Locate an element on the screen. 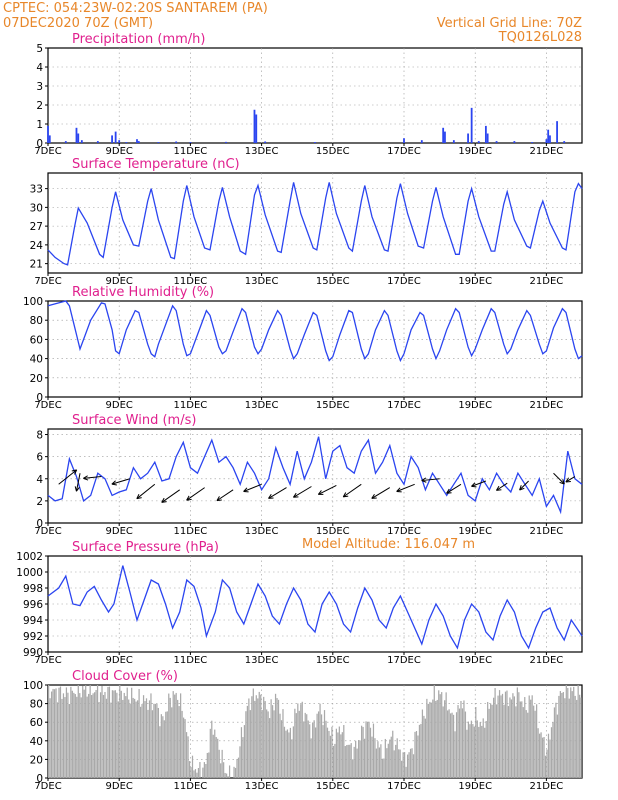 Image resolution: width=618 pixels, height=800 pixels. wind-title: Surface Wind (m/s) is located at coordinates (134, 420).